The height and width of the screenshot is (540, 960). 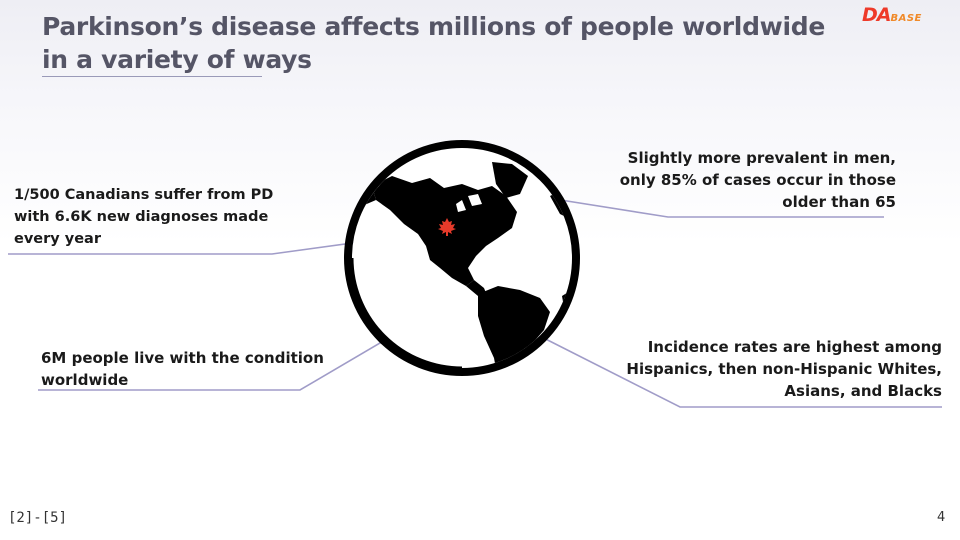 I want to click on maple-leaf-icon, so click(x=447, y=227).